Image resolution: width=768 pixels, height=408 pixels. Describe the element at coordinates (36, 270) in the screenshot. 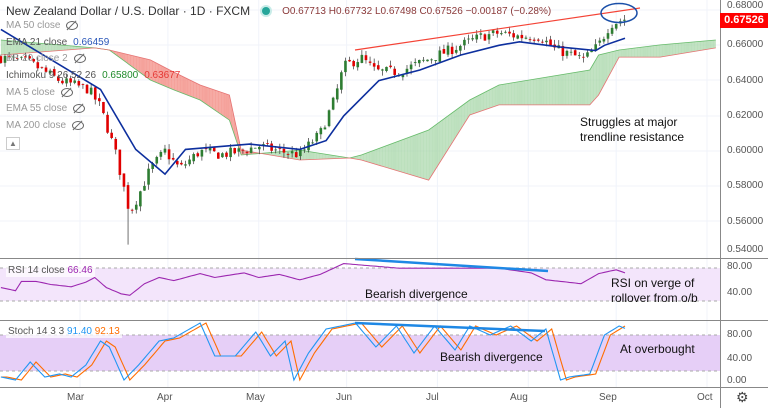

I see `rsi-label: RSI 14 close` at that location.